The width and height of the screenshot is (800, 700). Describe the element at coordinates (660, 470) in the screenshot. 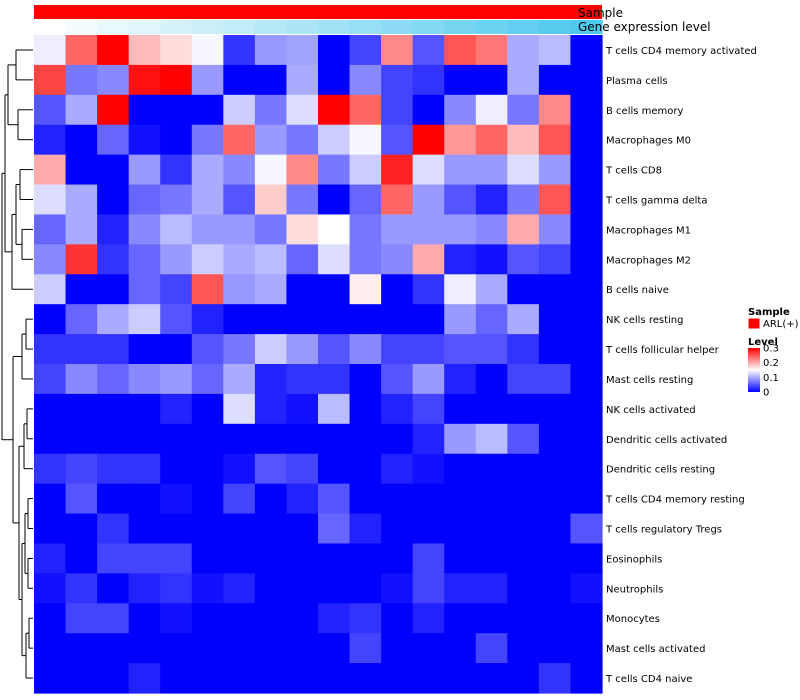

I see `row-label: Dendritic cells resting` at that location.